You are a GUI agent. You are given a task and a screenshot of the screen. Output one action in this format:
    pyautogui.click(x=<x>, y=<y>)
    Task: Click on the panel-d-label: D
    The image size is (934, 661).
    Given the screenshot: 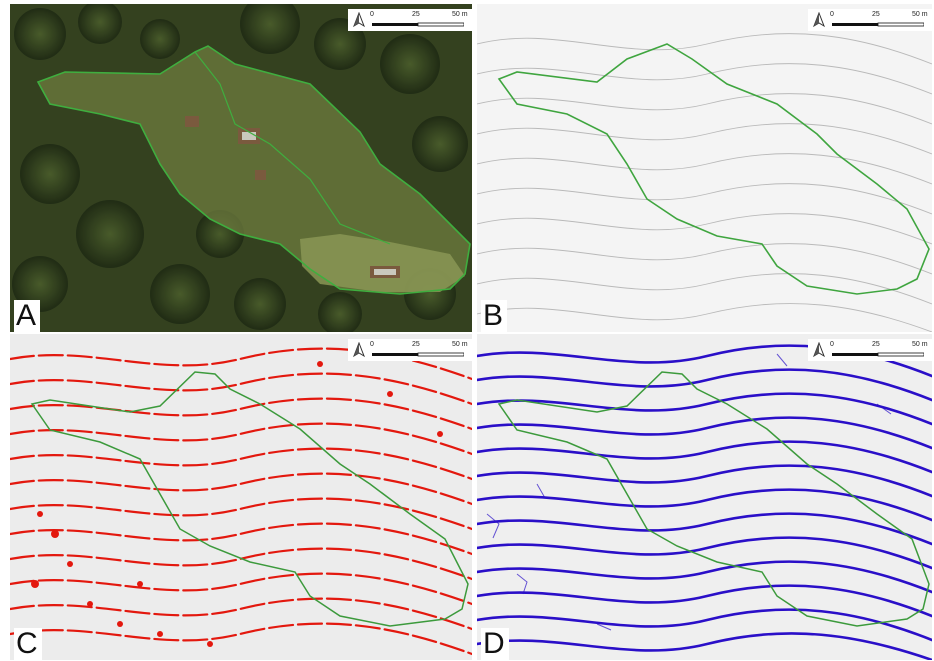 What is the action you would take?
    pyautogui.click(x=495, y=644)
    